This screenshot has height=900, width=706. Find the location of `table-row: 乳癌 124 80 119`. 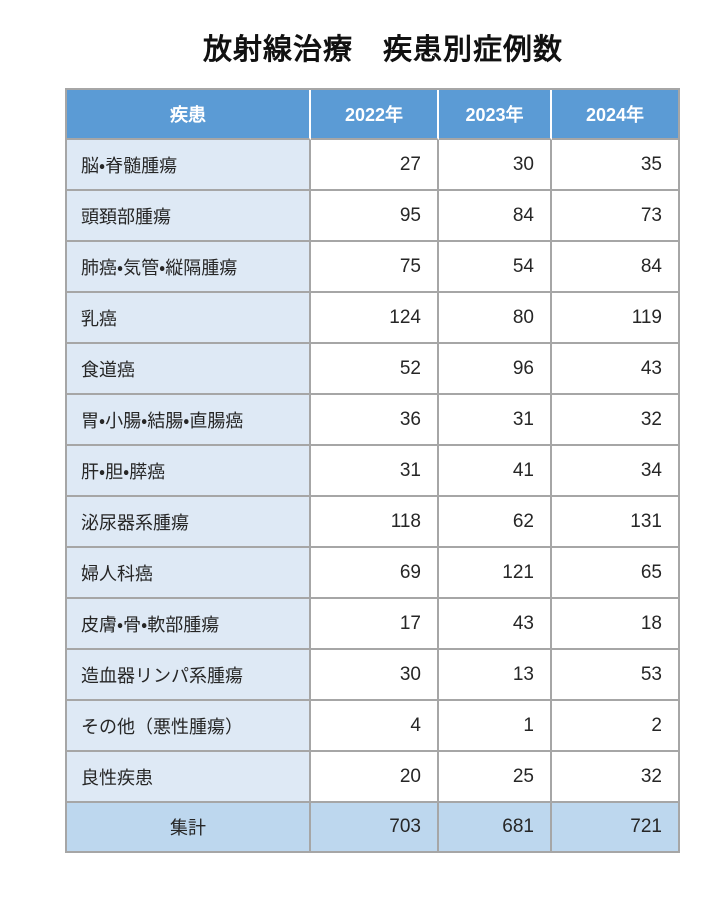

table-row: 乳癌 124 80 119 is located at coordinates (372, 318).